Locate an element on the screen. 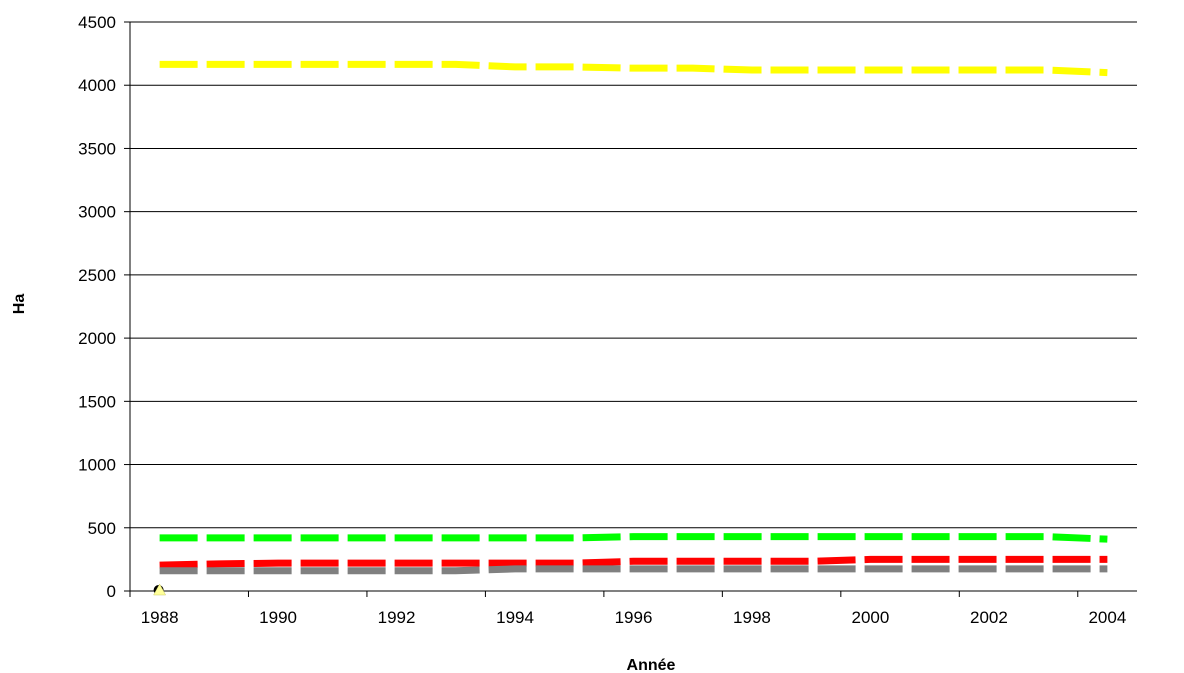  x-tick-label: 1996 is located at coordinates (634, 617).